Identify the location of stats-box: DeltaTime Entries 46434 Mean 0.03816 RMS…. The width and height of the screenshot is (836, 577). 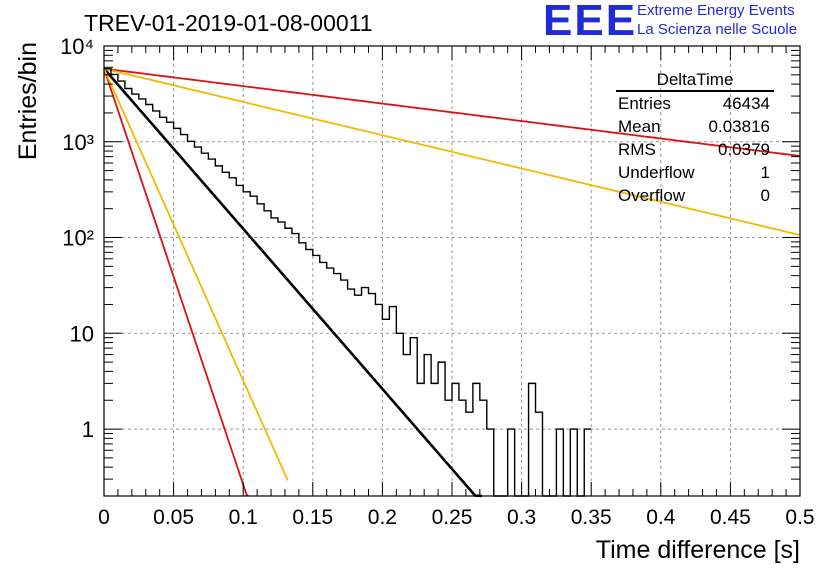
(694, 138).